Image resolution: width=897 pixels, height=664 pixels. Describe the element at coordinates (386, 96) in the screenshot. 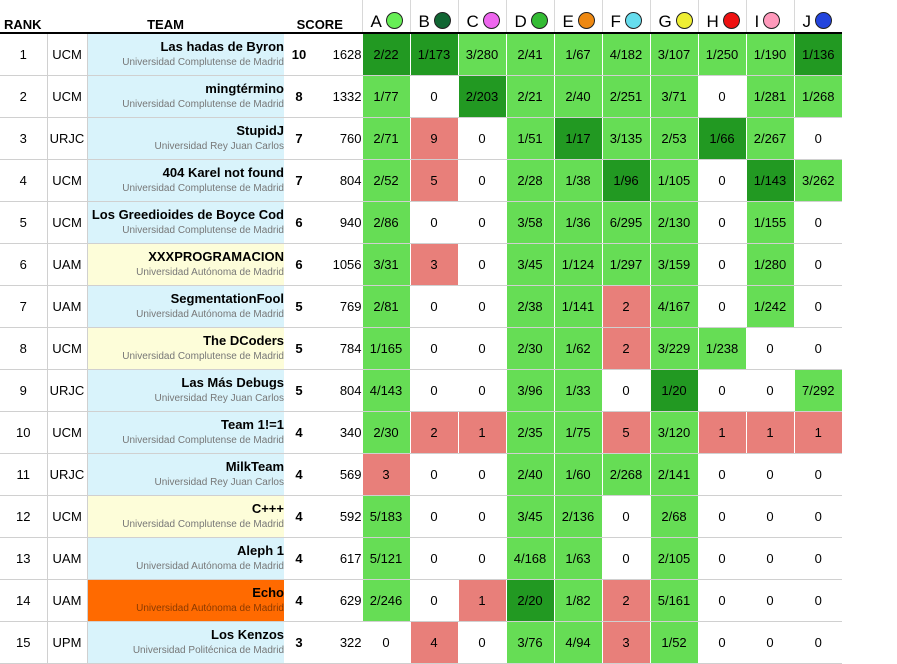

I see `problem-cell: 1/77` at that location.